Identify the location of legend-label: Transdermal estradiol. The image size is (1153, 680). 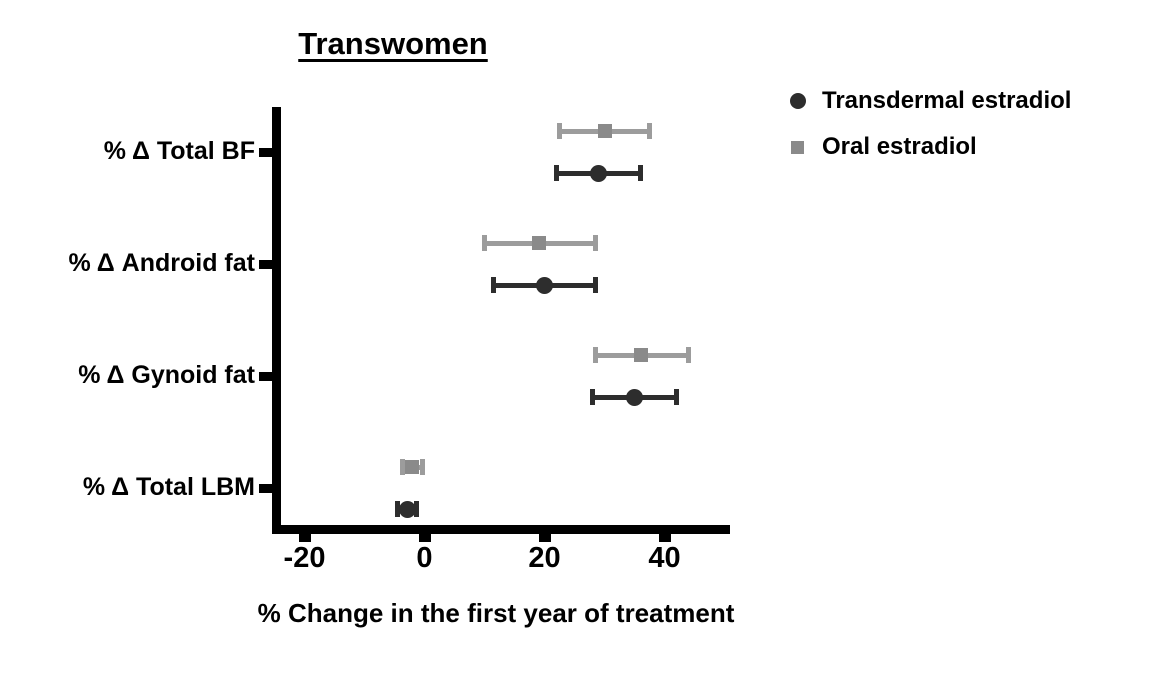
(947, 100).